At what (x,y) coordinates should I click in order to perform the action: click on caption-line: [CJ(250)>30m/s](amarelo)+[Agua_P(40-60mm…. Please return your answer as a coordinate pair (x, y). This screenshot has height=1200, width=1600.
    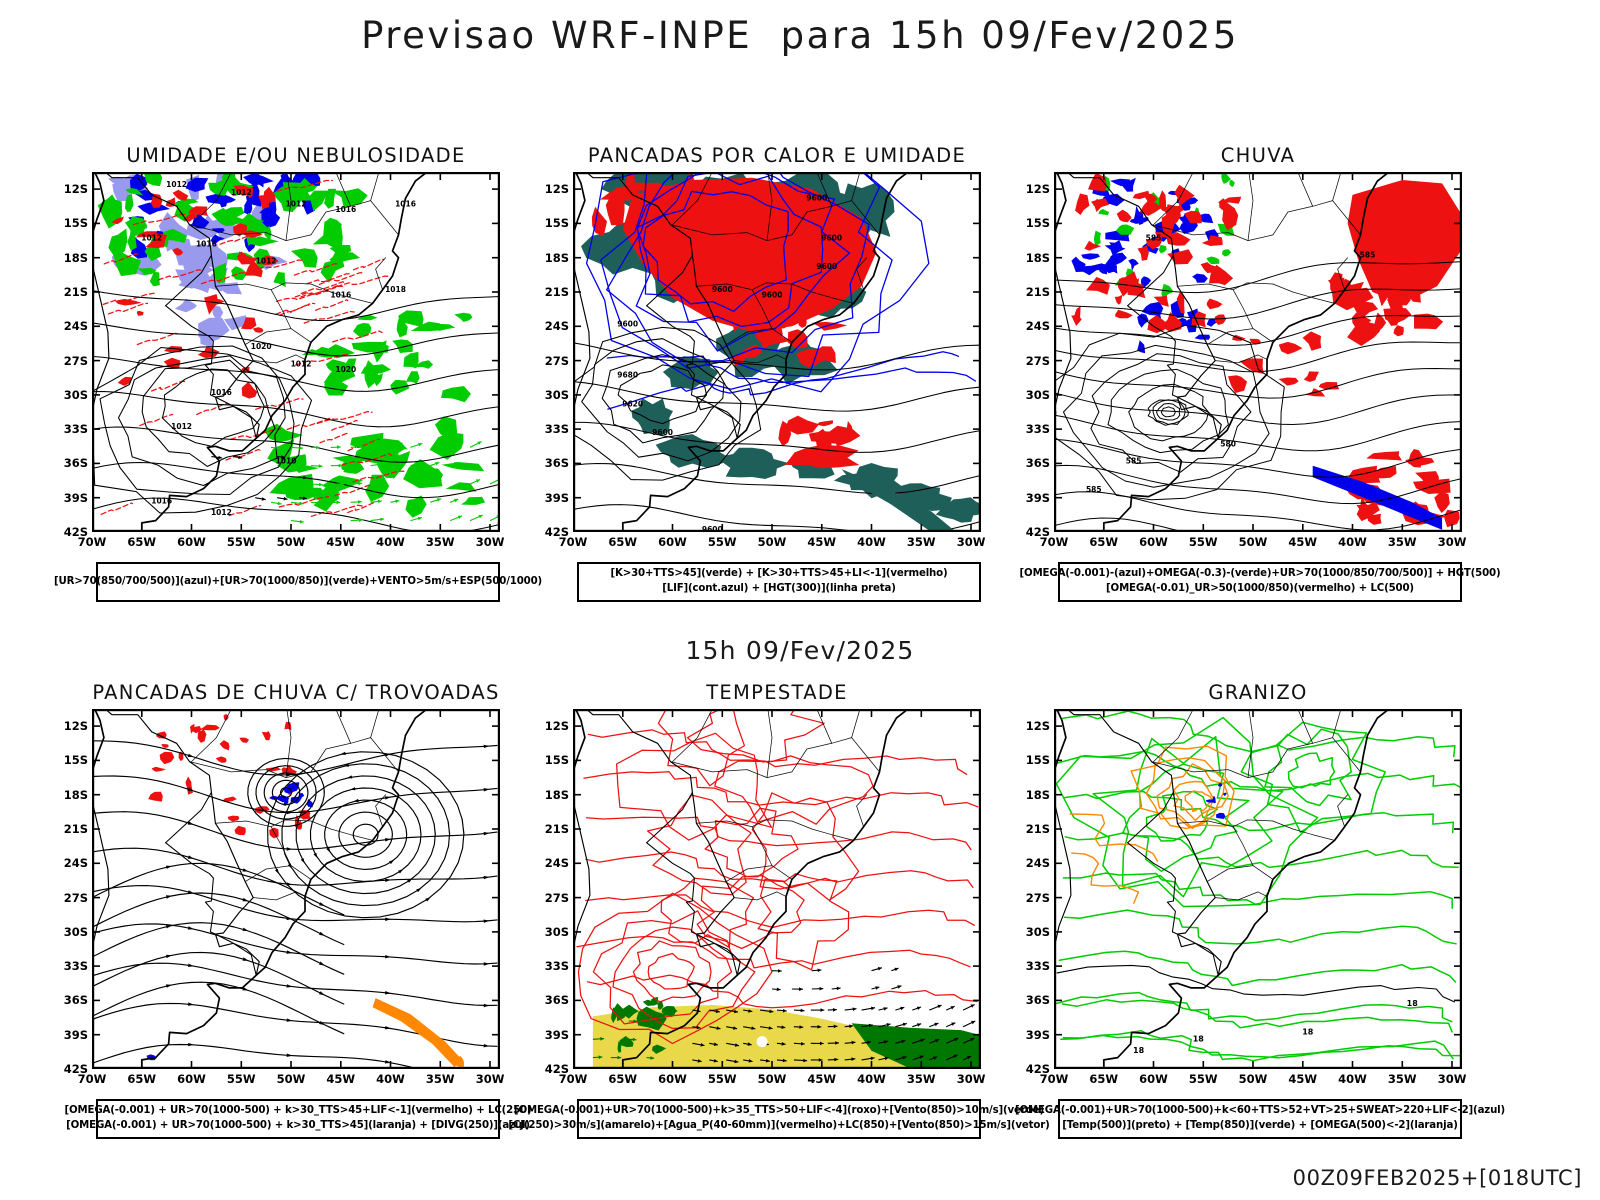
    Looking at the image, I should click on (779, 1125).